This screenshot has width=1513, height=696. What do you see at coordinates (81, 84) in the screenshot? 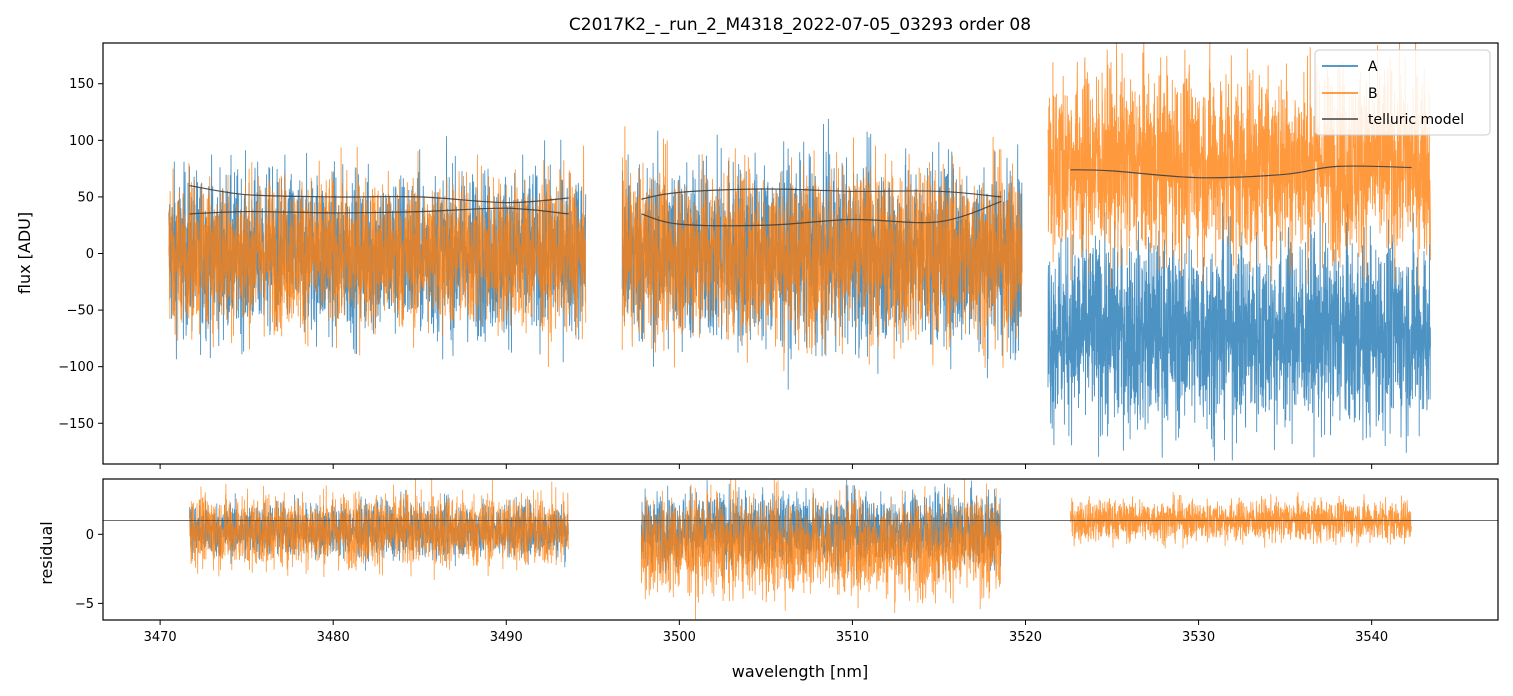
I see `y-tick-label: 150` at bounding box center [81, 84].